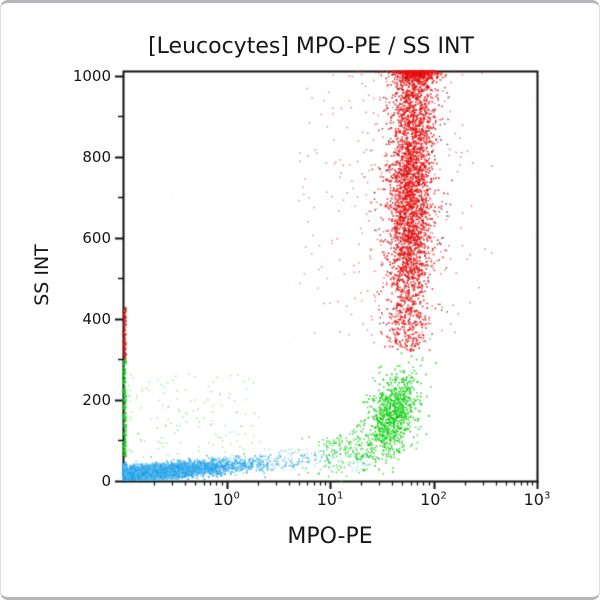  What do you see at coordinates (81, 481) in the screenshot?
I see `y-tick-label: 0` at bounding box center [81, 481].